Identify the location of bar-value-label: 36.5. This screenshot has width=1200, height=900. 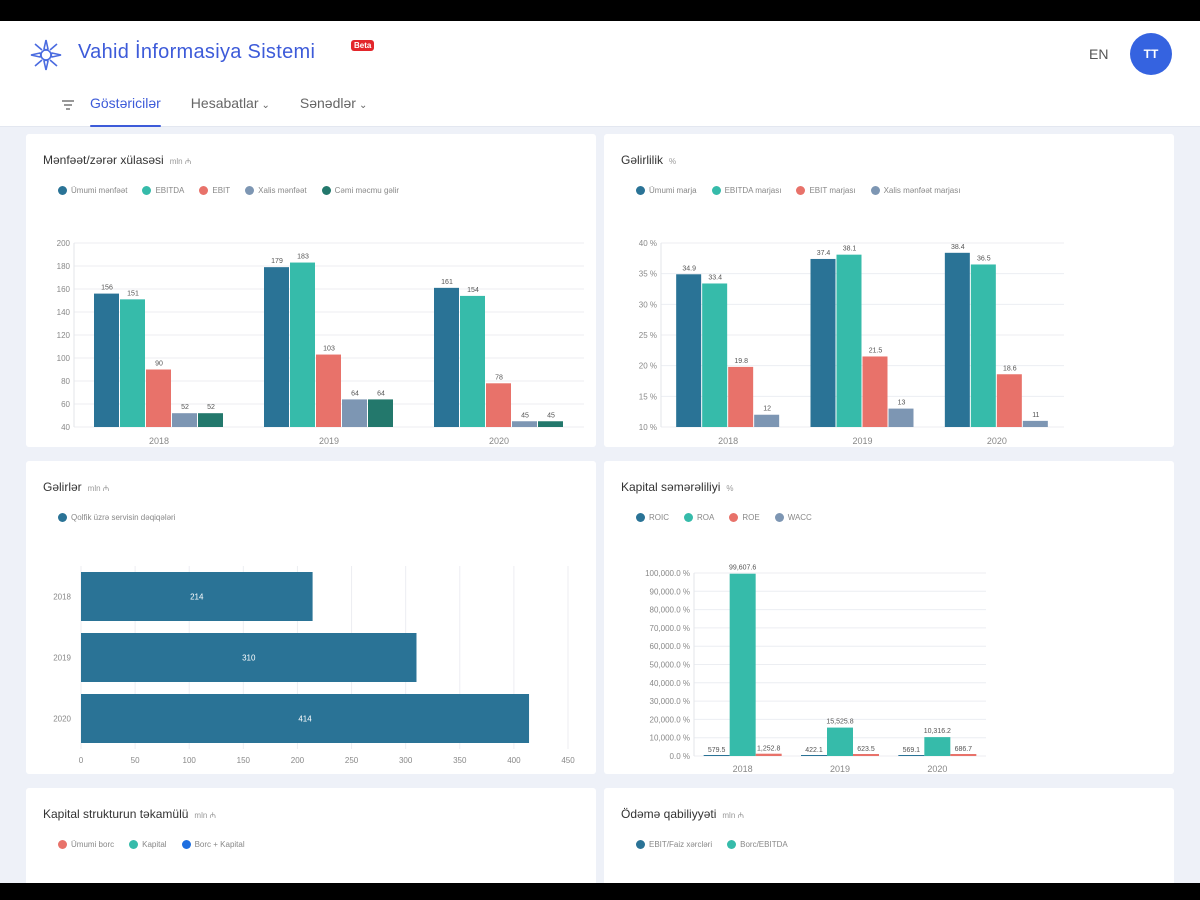
(984, 258).